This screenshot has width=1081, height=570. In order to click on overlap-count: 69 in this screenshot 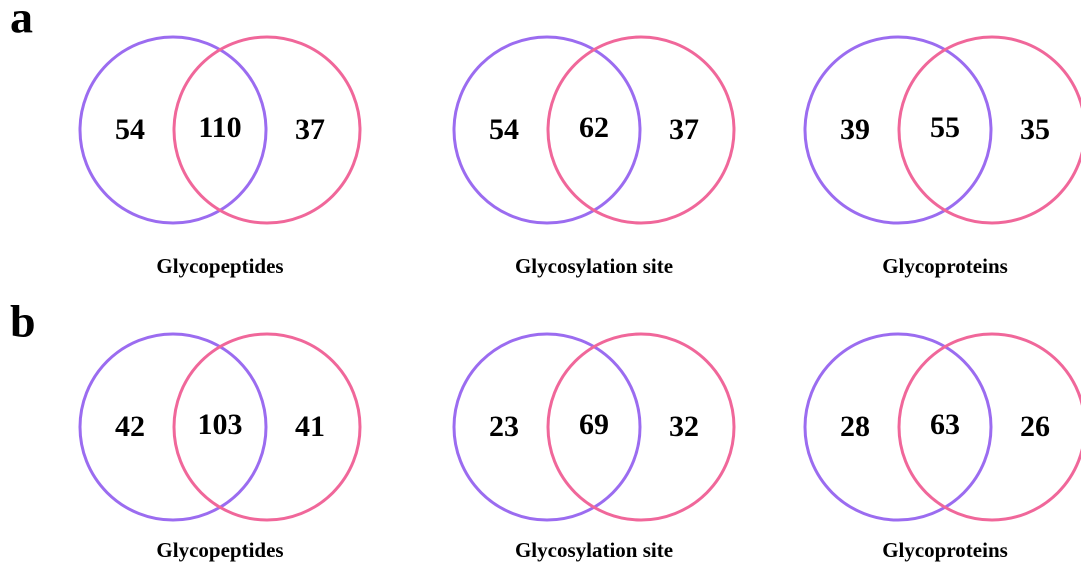, I will do `click(594, 424)`.